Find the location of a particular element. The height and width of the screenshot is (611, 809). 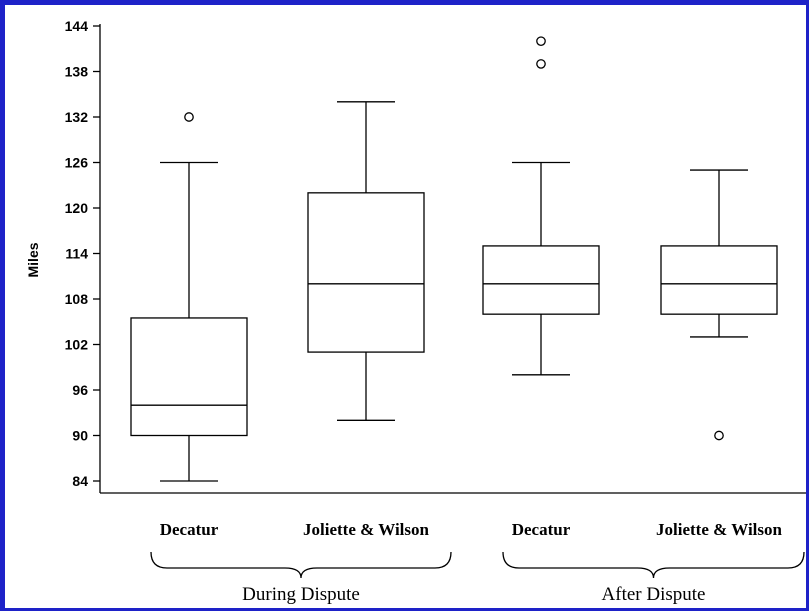

y-tick-label: 126 is located at coordinates (77, 163).